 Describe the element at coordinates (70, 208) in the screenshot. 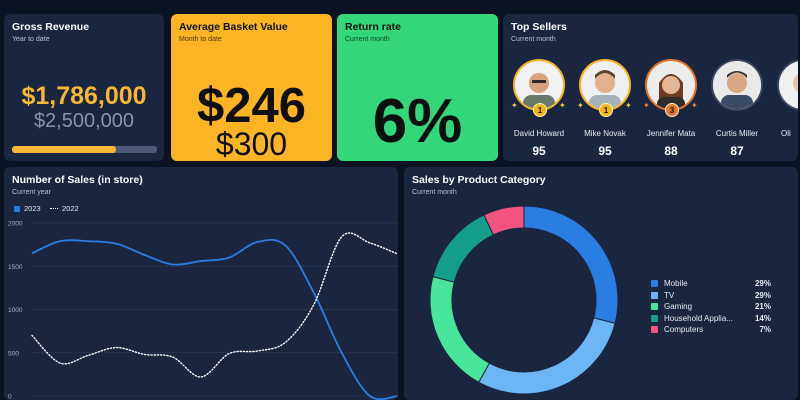

I see `legend-label: 2022` at that location.